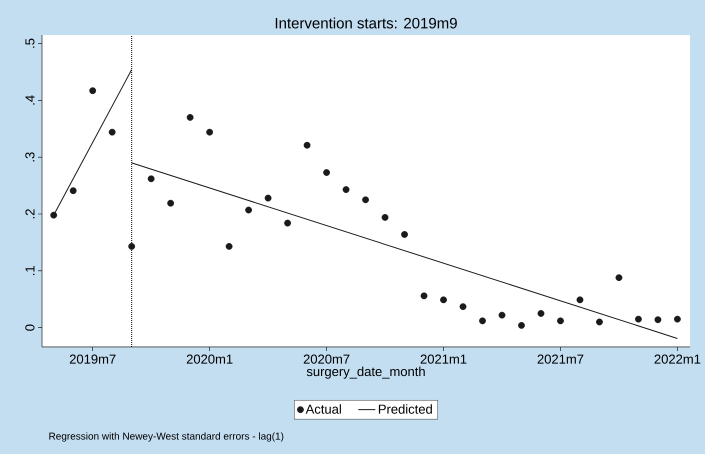 The image size is (705, 454). I want to click on legend-label: Predicted, so click(405, 409).